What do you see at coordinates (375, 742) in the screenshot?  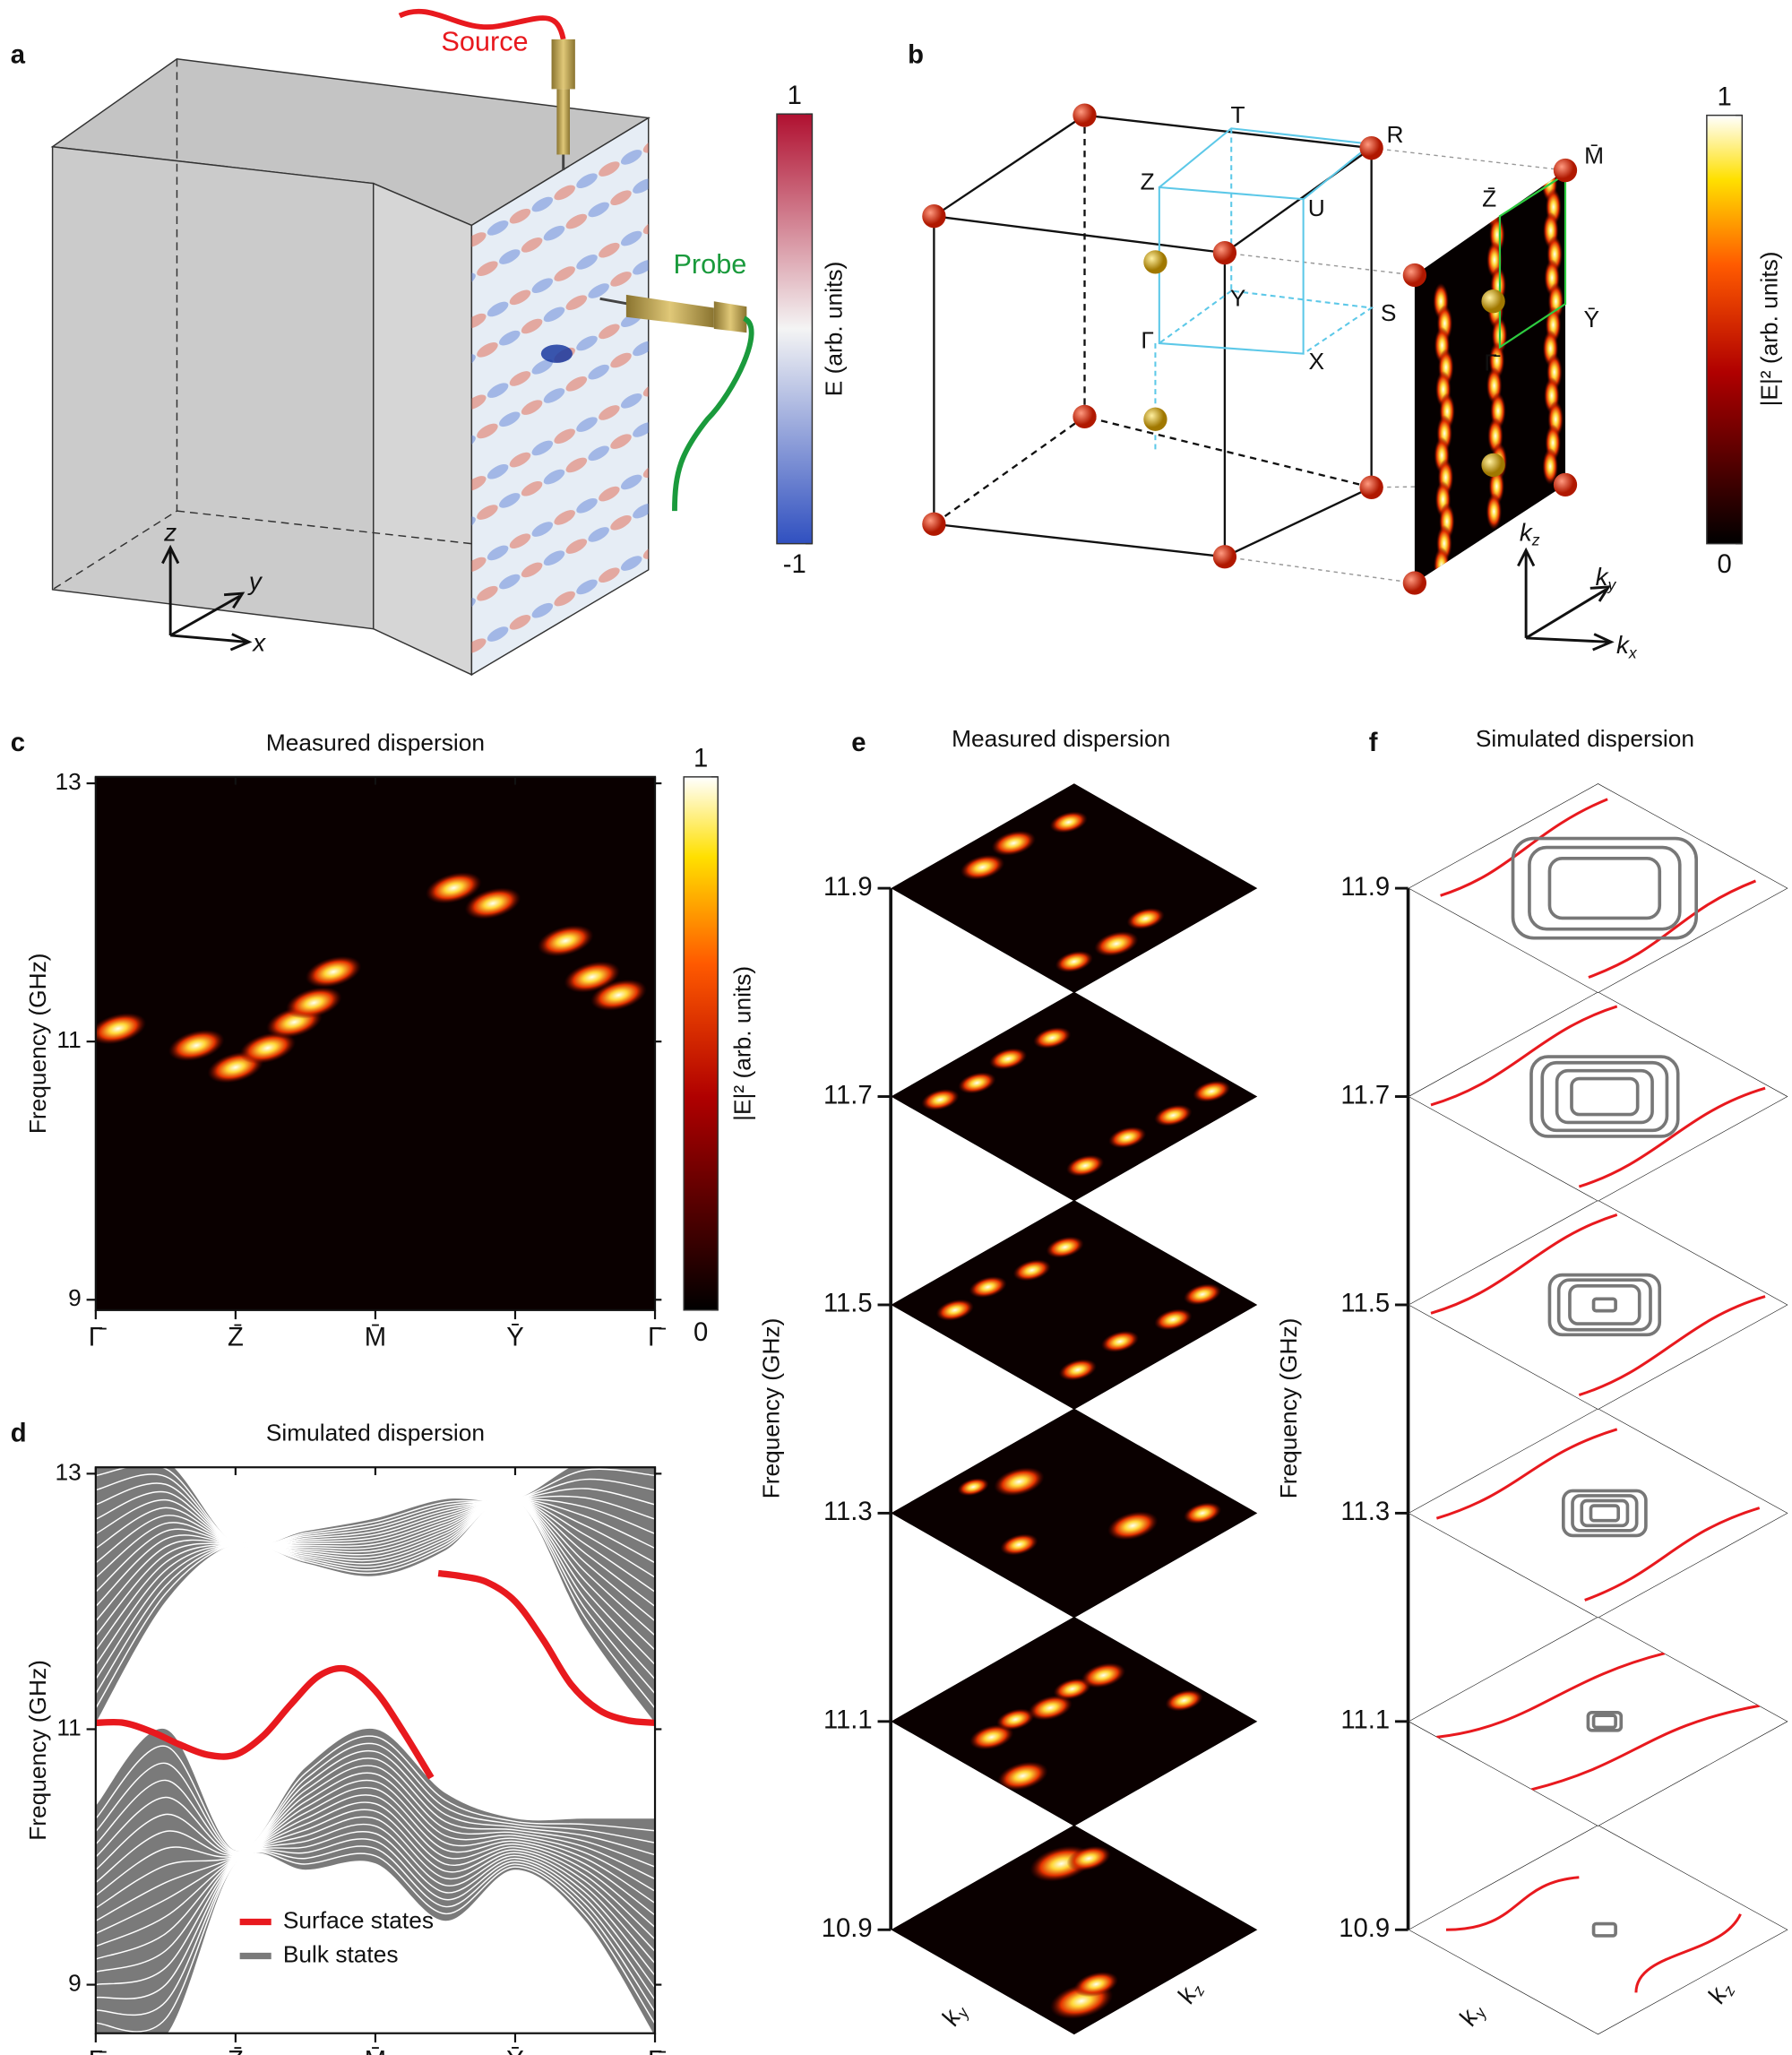 I see `chart-title: Measured dispersion` at bounding box center [375, 742].